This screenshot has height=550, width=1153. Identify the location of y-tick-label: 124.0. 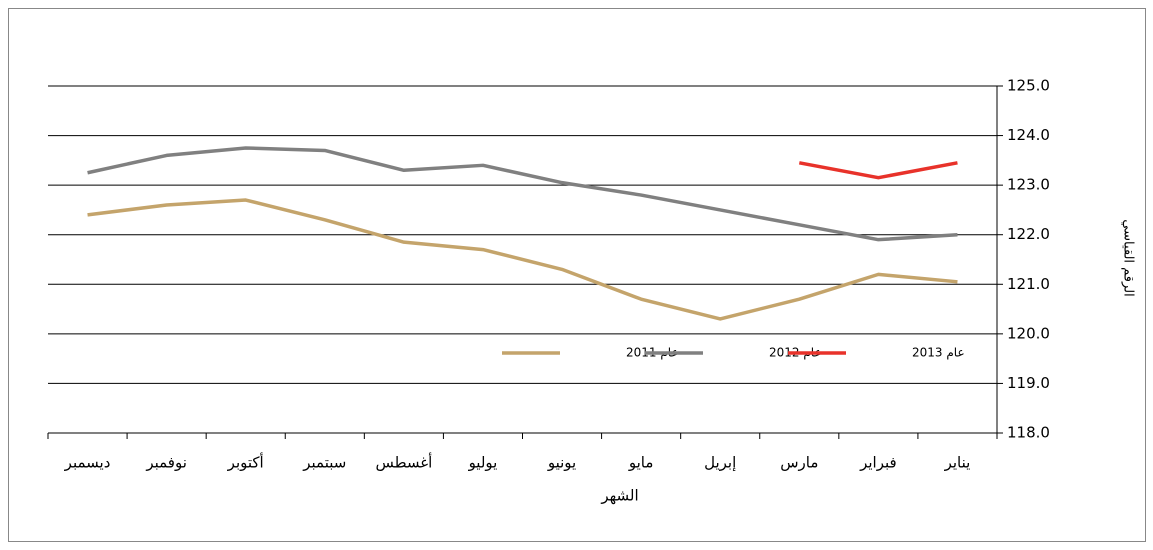
(1028, 135).